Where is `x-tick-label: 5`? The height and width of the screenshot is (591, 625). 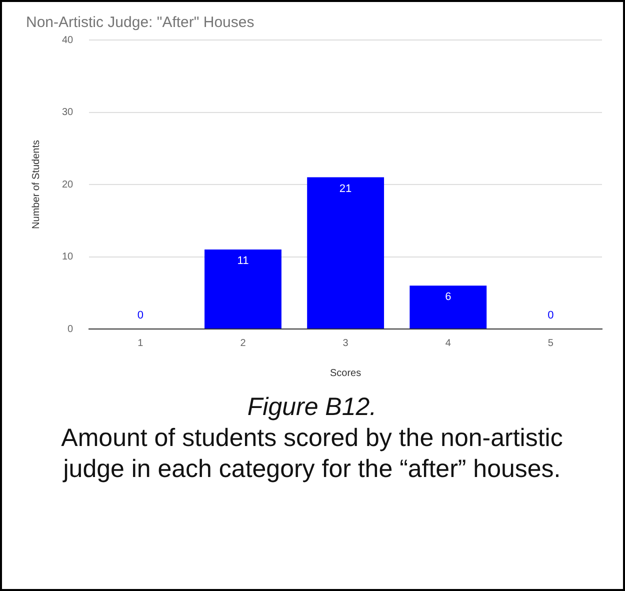
x-tick-label: 5 is located at coordinates (551, 343).